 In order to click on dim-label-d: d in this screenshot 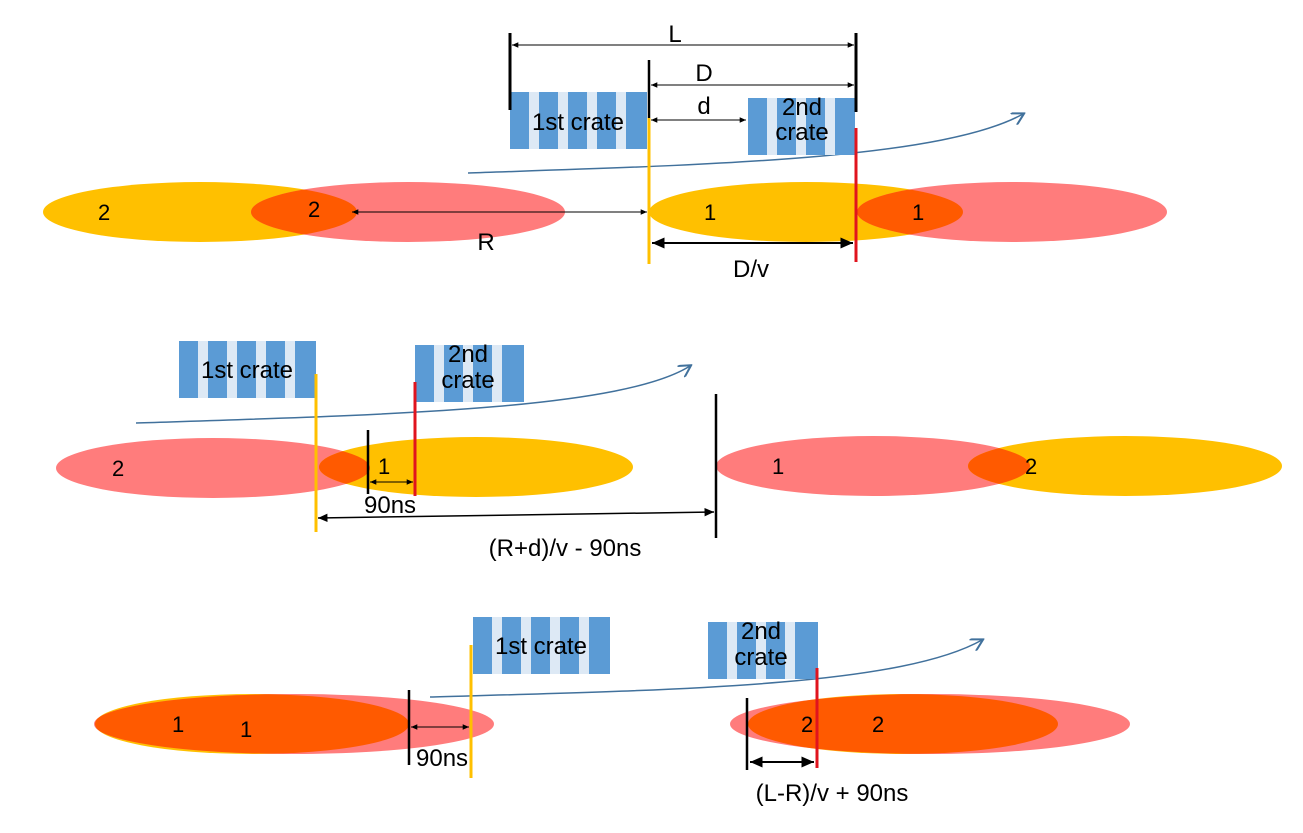, I will do `click(703, 106)`.